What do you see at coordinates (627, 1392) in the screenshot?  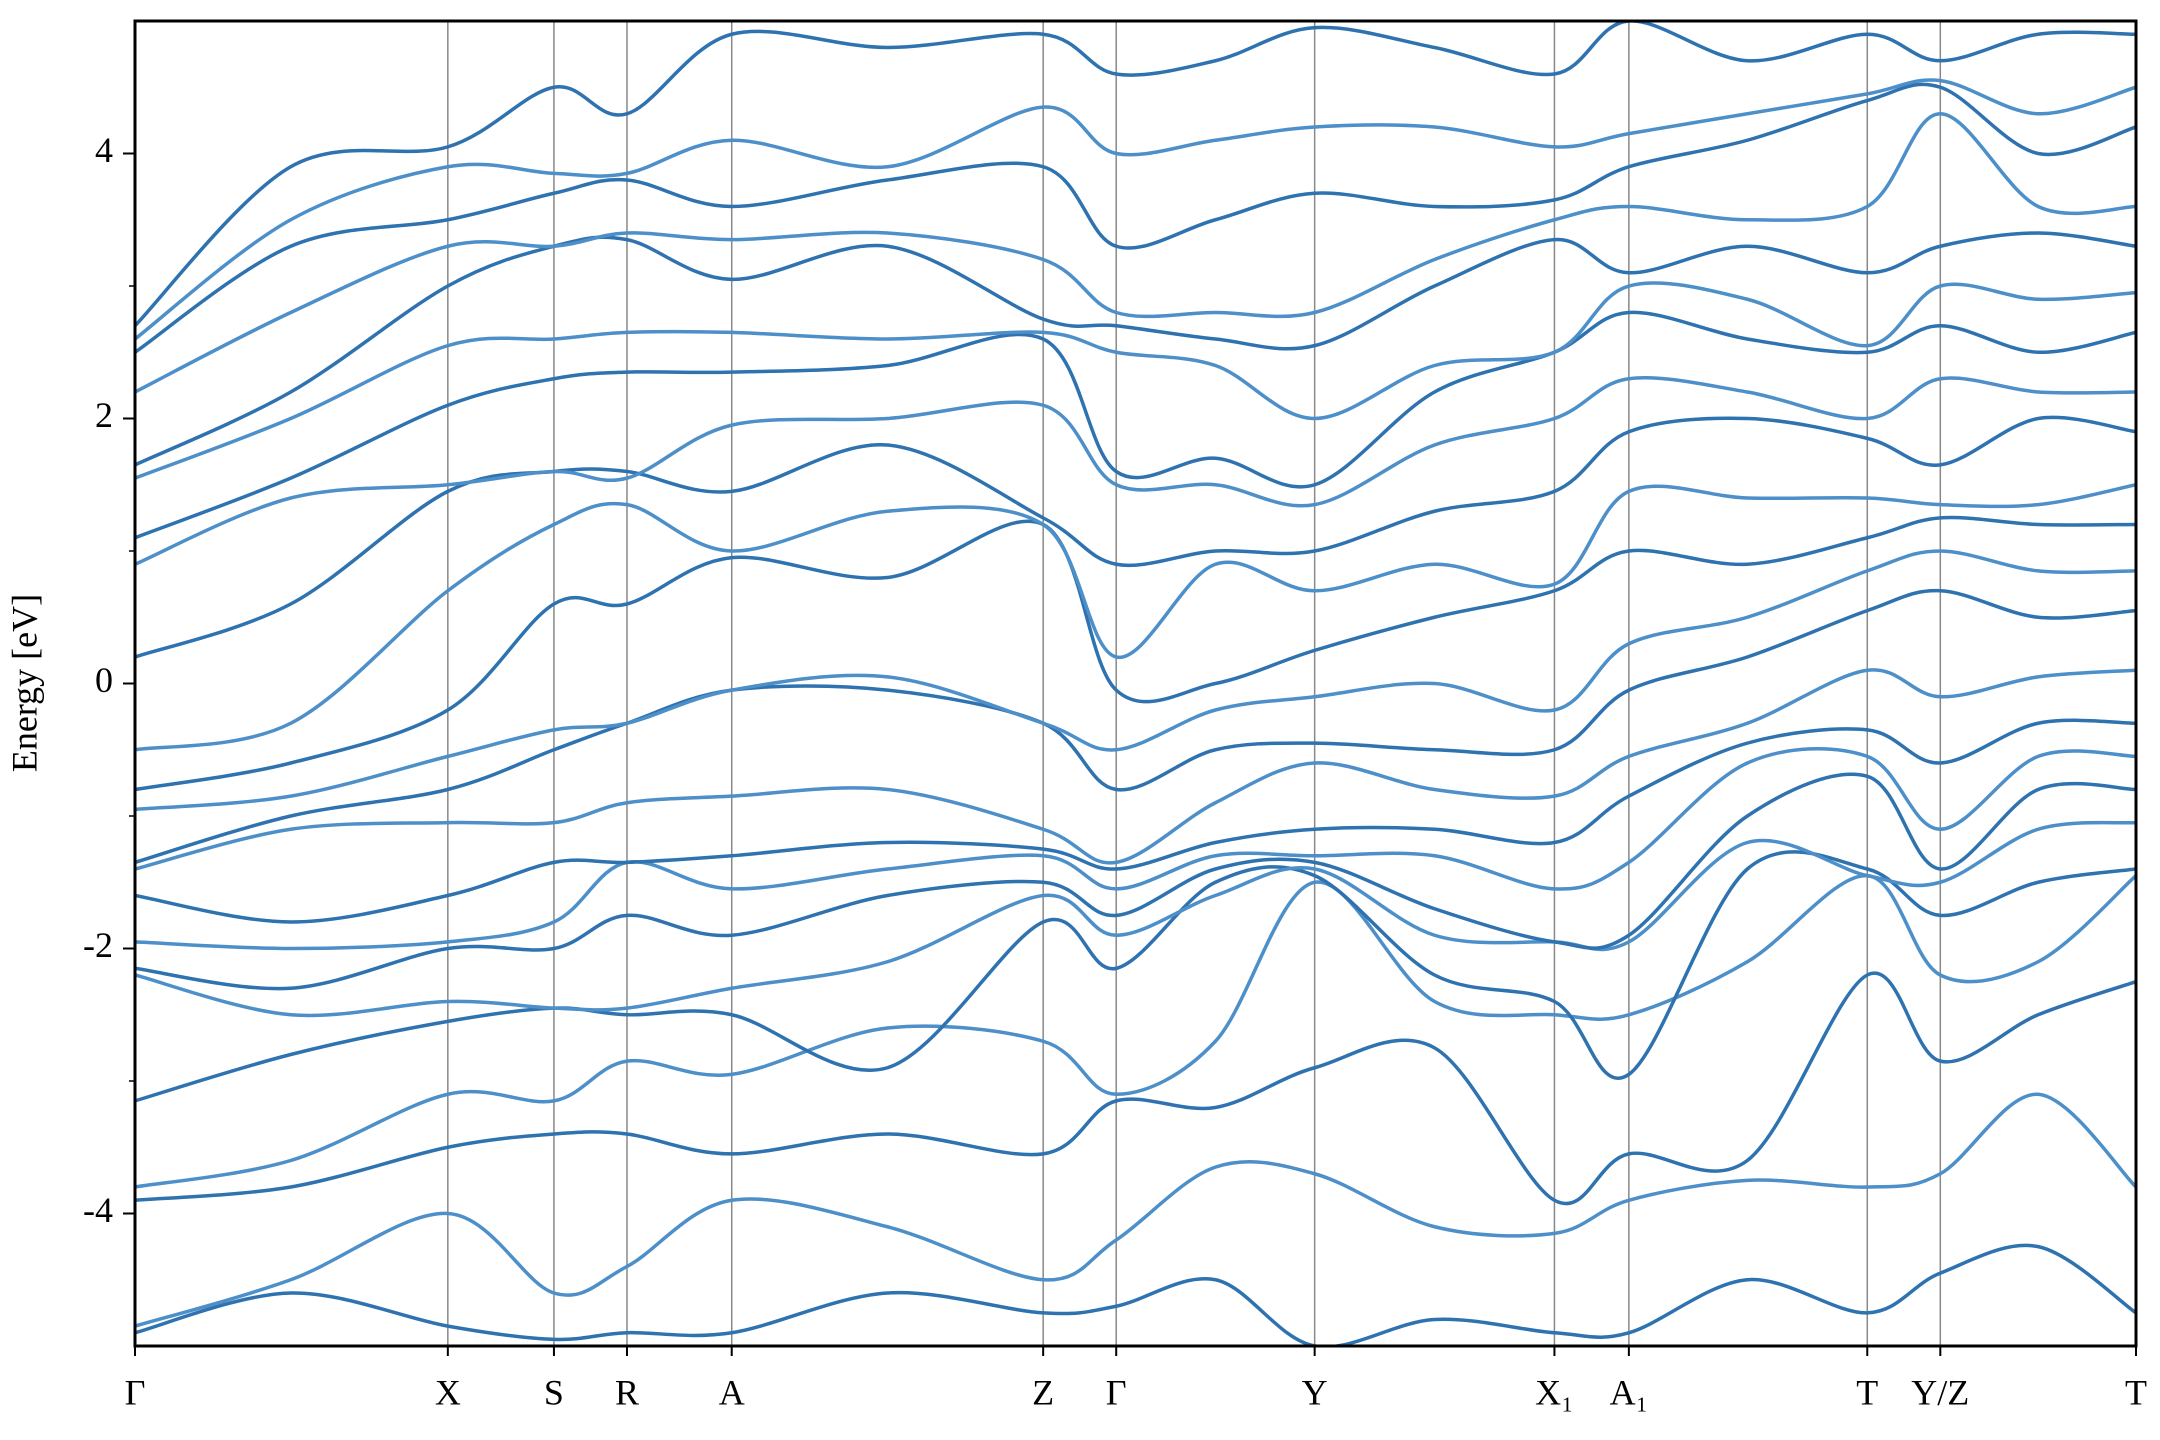 I see `x-tick-label: R` at bounding box center [627, 1392].